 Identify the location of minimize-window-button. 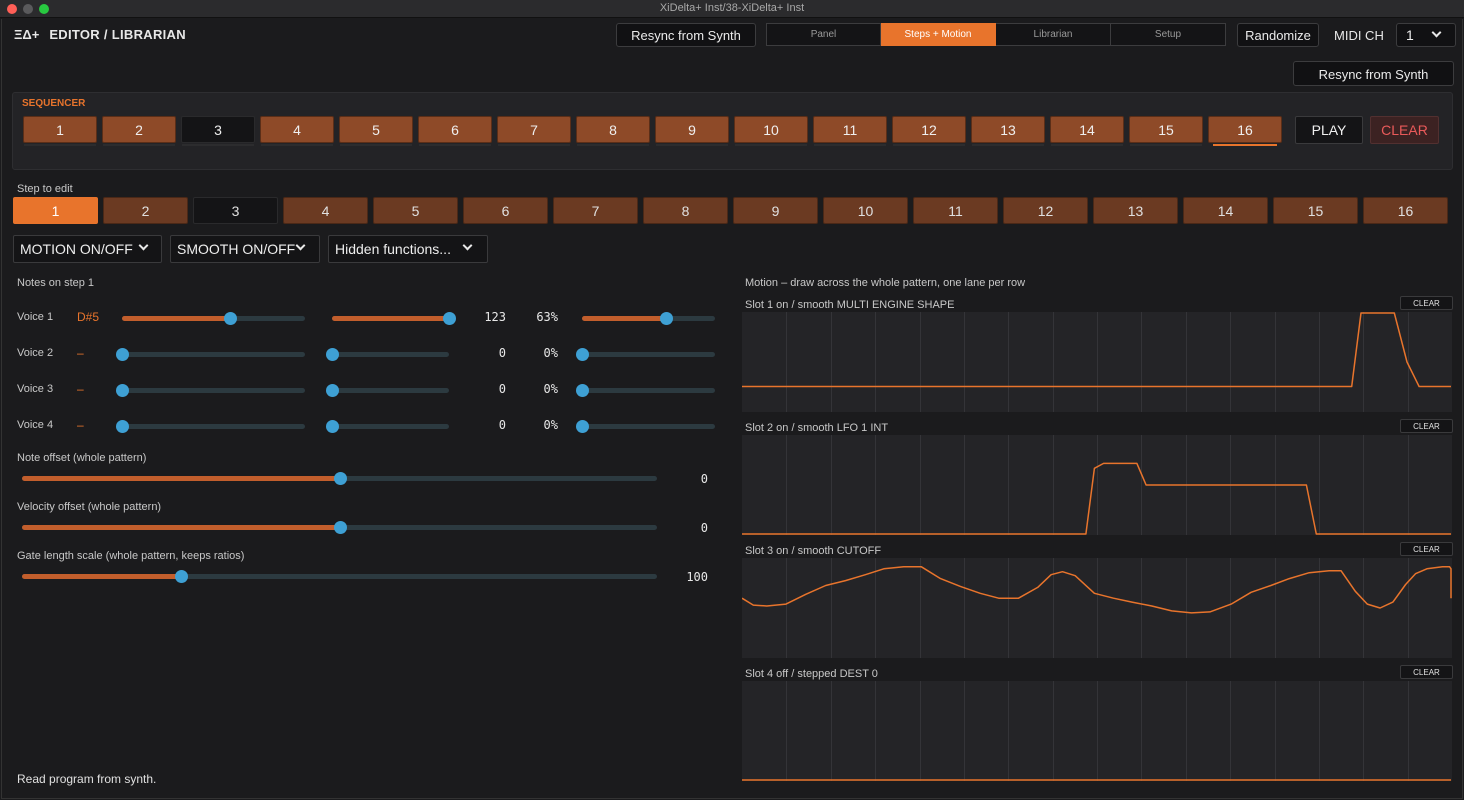
(28, 9).